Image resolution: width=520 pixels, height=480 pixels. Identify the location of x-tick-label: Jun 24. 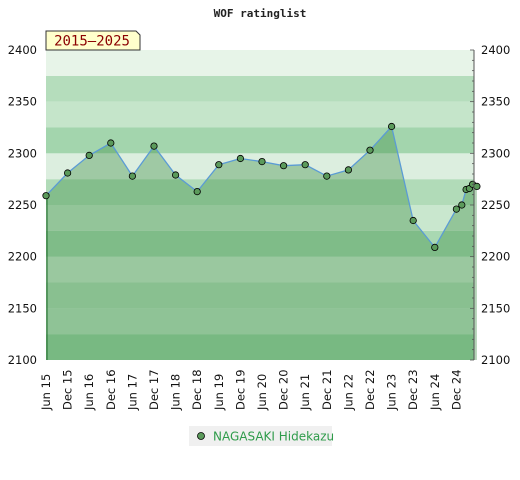
(435, 392).